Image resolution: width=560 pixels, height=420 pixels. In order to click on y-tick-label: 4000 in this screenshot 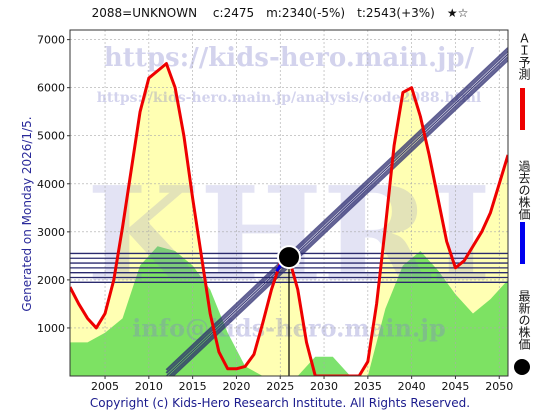, I will do `click(51, 184)`.